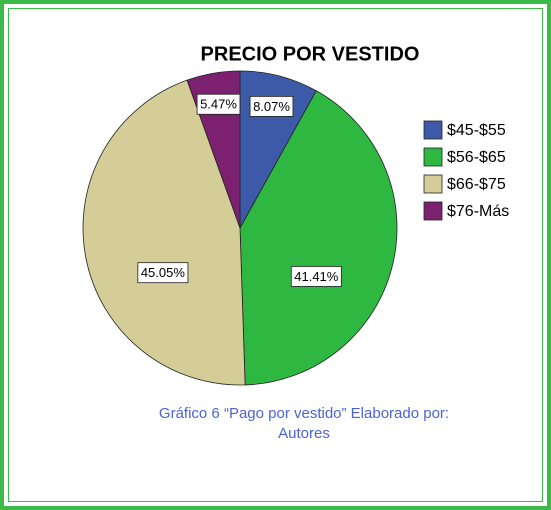 The width and height of the screenshot is (551, 510). Describe the element at coordinates (476, 157) in the screenshot. I see `legend-label: $56-$65` at that location.